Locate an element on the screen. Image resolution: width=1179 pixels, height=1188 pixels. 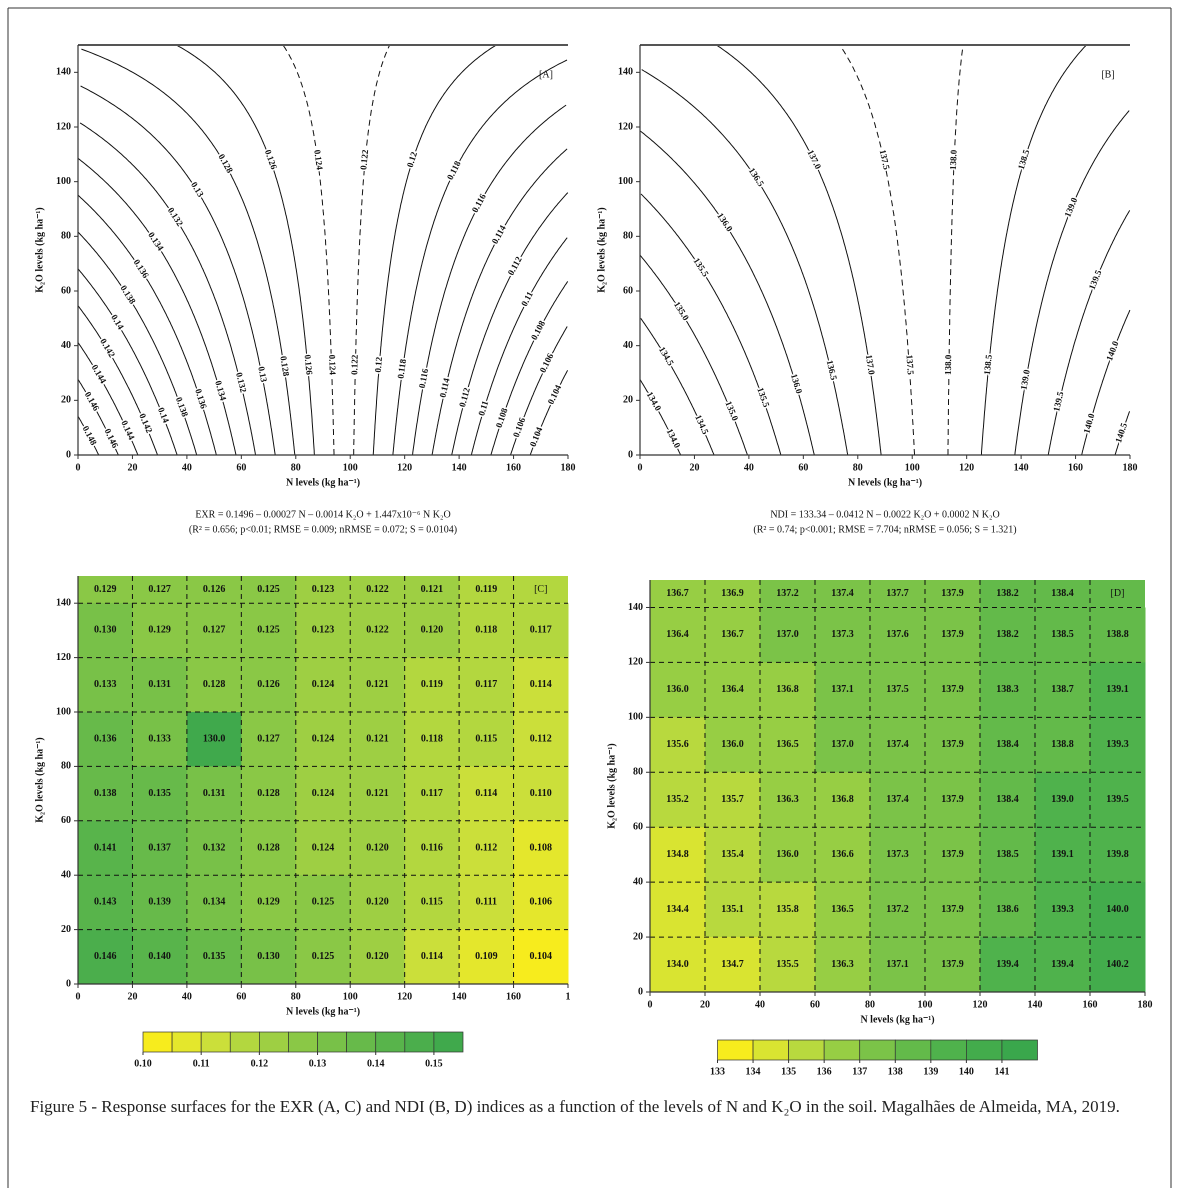
panel-label: [B] is located at coordinates (1107, 74).